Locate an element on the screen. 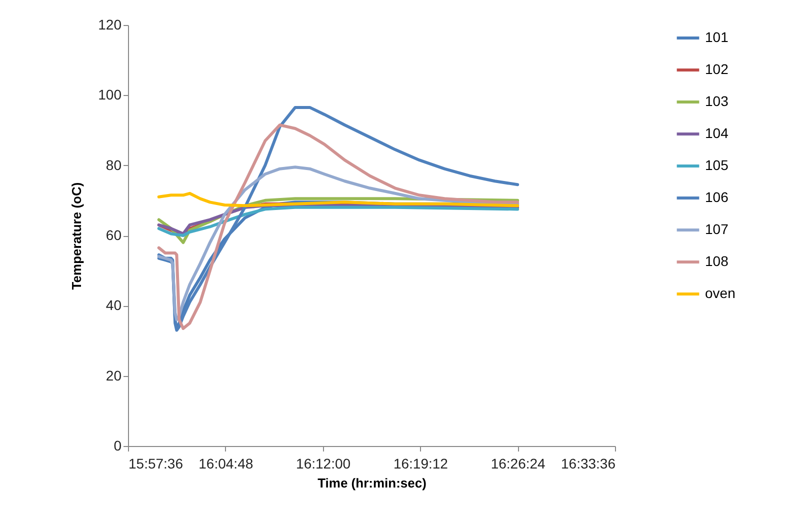  y-axis-title: Temperature (oC) is located at coordinates (76, 236).